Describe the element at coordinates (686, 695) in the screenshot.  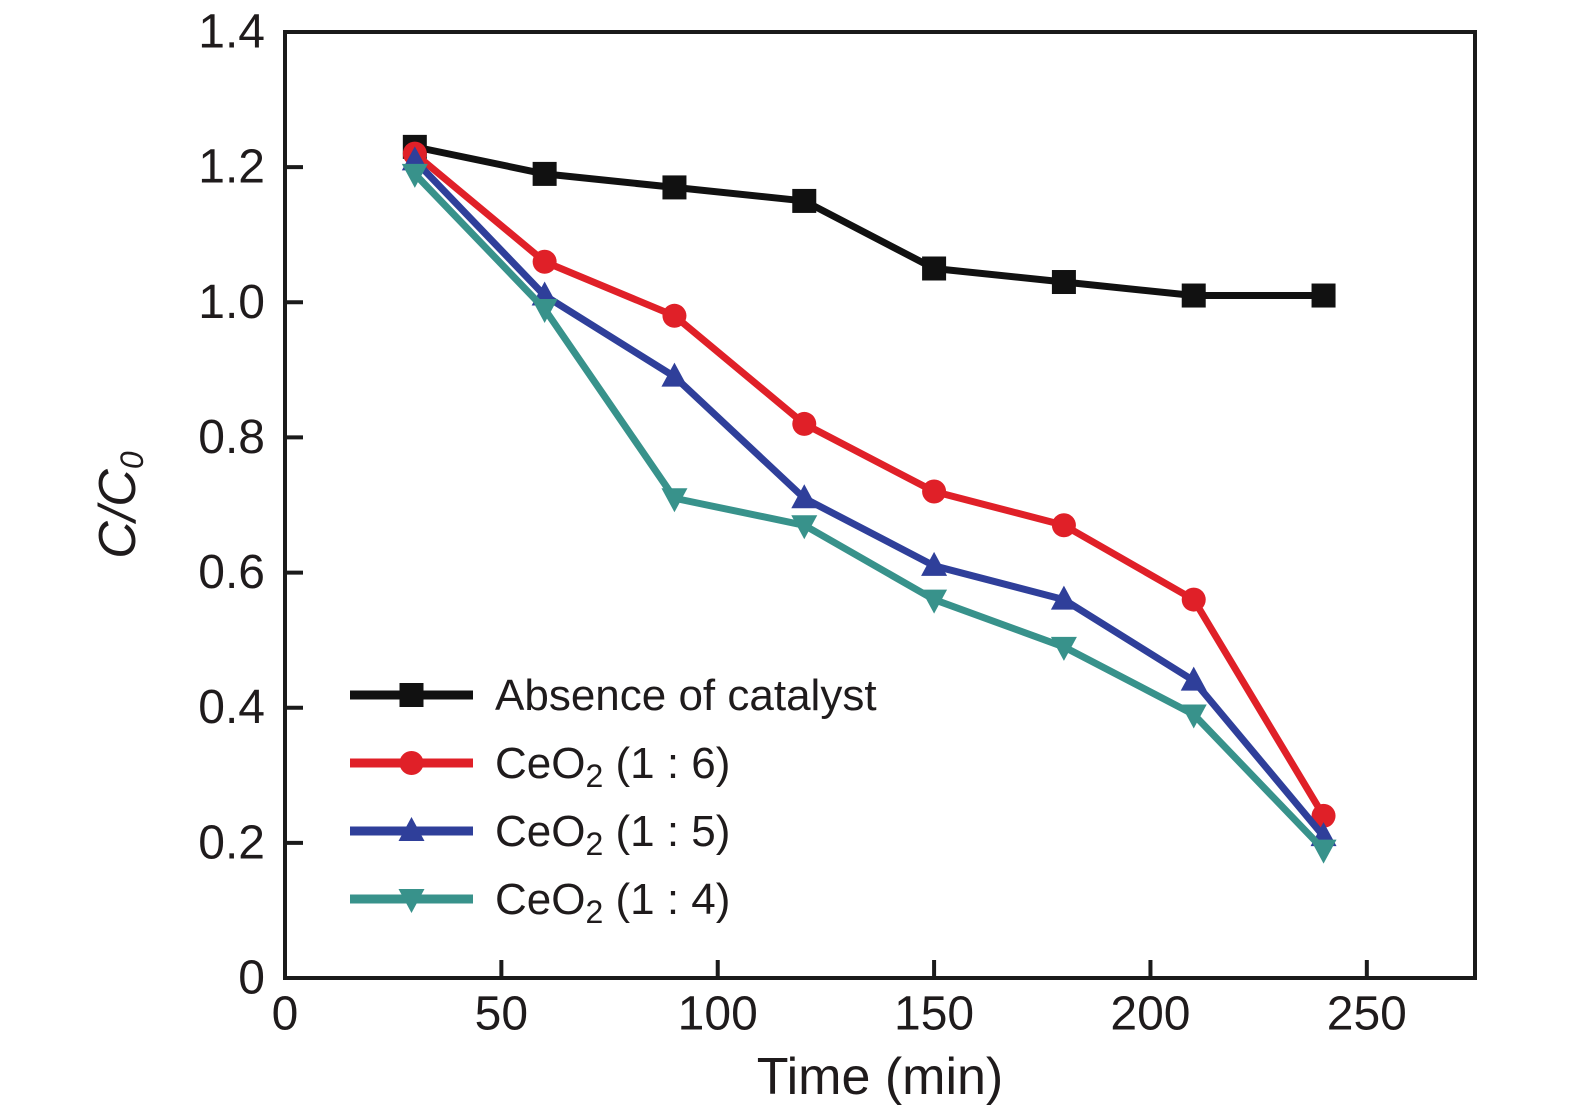
I see `legend-label: Absence of catalyst` at that location.